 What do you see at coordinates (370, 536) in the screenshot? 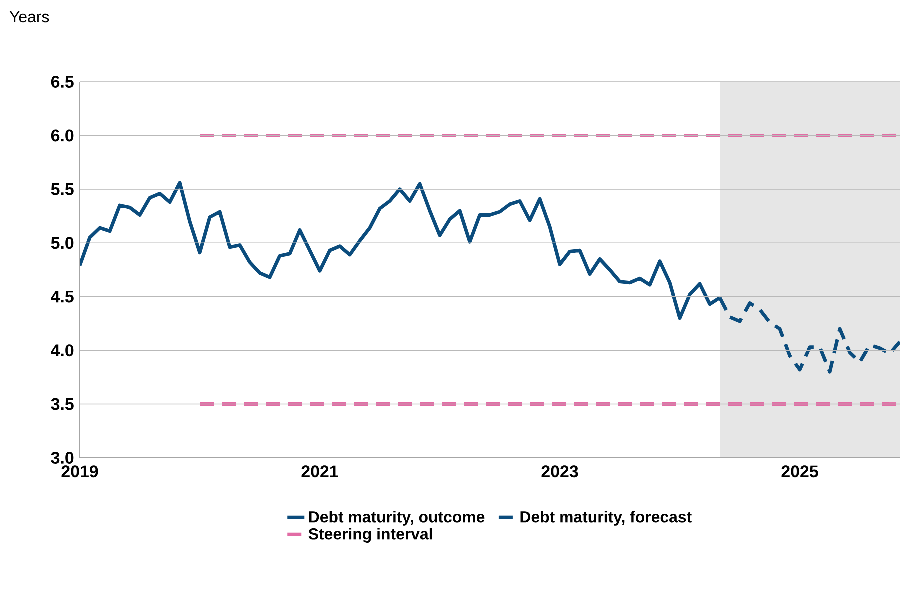
I see `legend-label: Steering interval` at bounding box center [370, 536].